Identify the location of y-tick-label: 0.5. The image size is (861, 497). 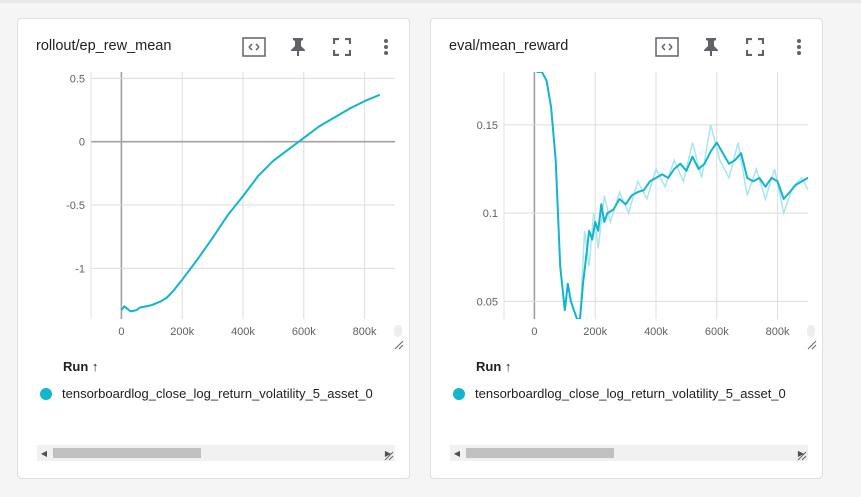
(77, 79).